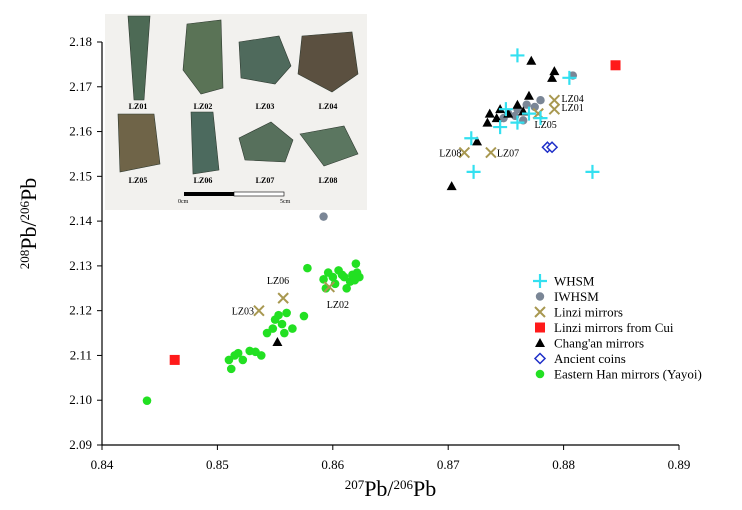  What do you see at coordinates (540, 358) in the screenshot?
I see `legend-marker-ancient-coins` at bounding box center [540, 358].